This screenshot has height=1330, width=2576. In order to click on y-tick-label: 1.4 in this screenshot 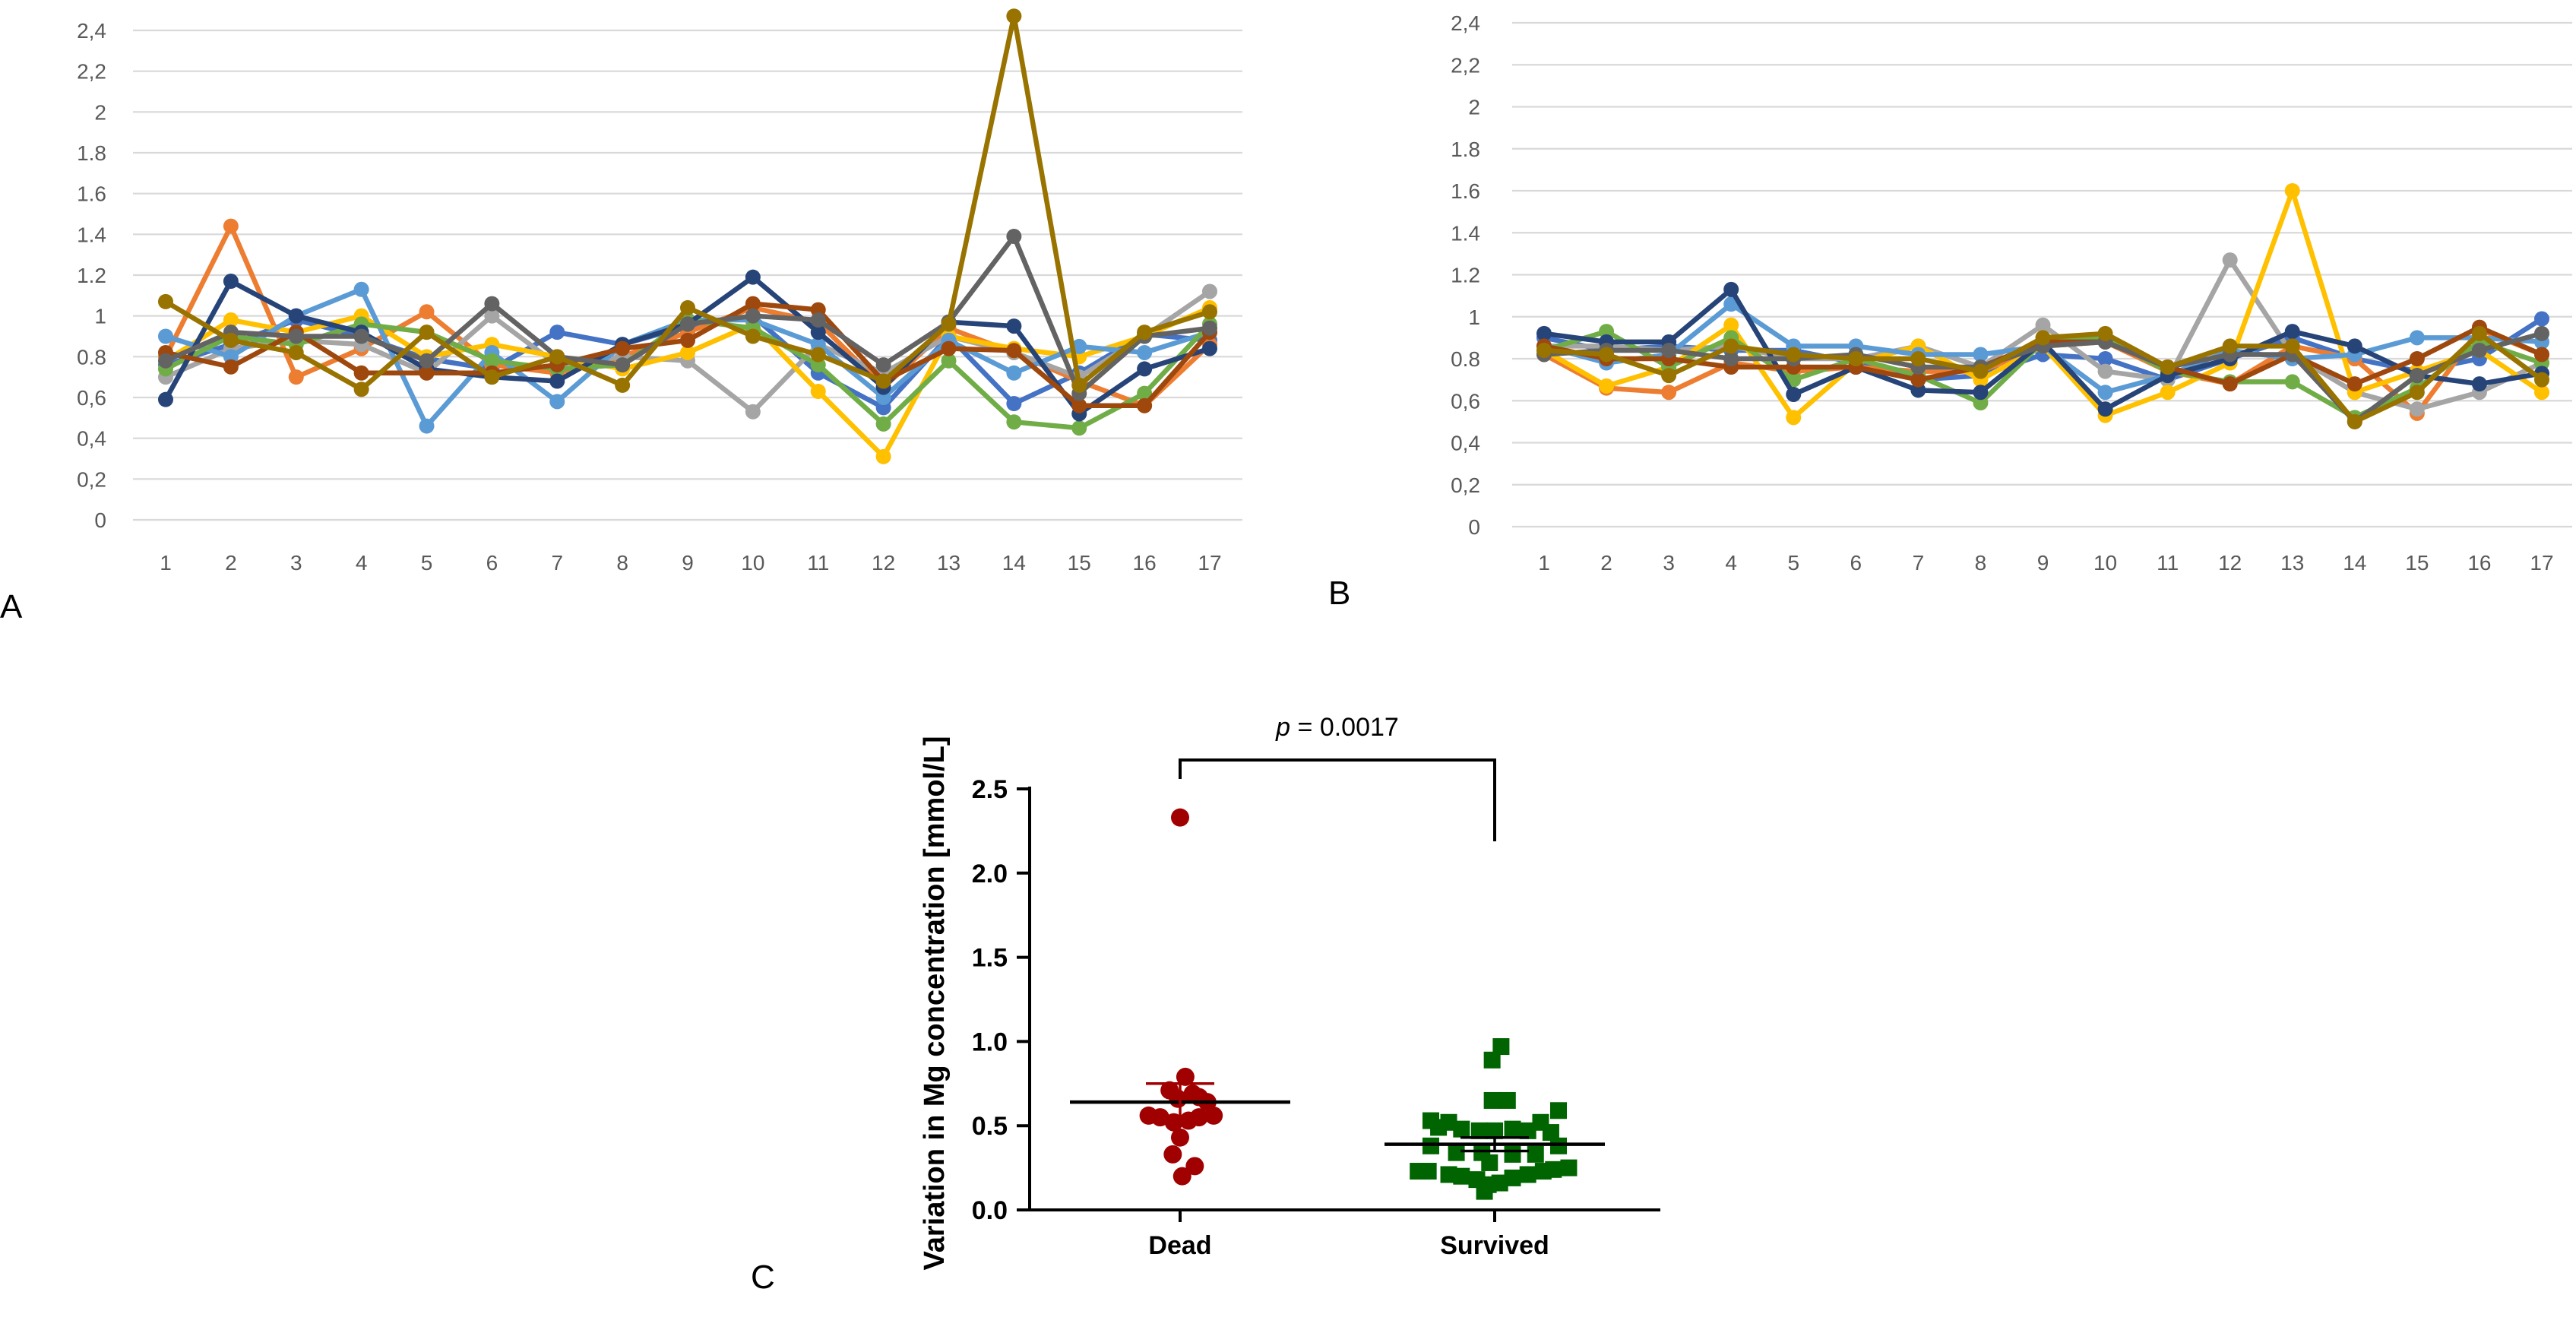, I will do `click(91, 235)`.